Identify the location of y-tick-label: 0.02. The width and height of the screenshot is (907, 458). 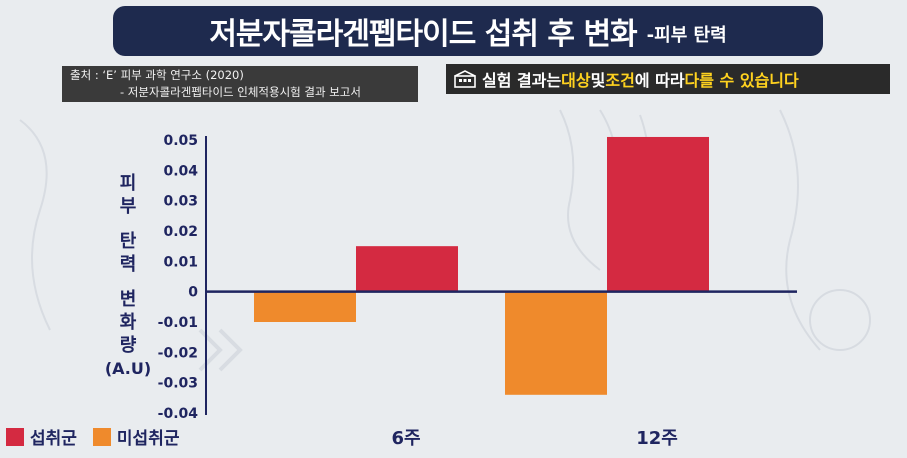
(180, 232).